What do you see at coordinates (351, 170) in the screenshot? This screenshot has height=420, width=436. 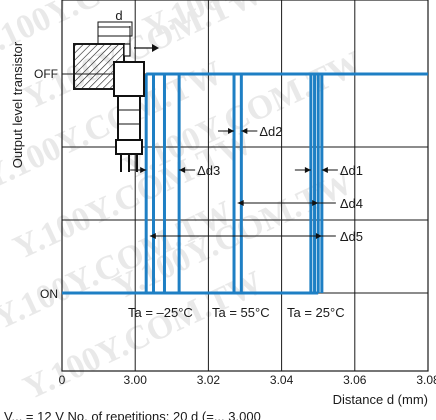 I see `annotation-delta-d1: Δd1` at bounding box center [351, 170].